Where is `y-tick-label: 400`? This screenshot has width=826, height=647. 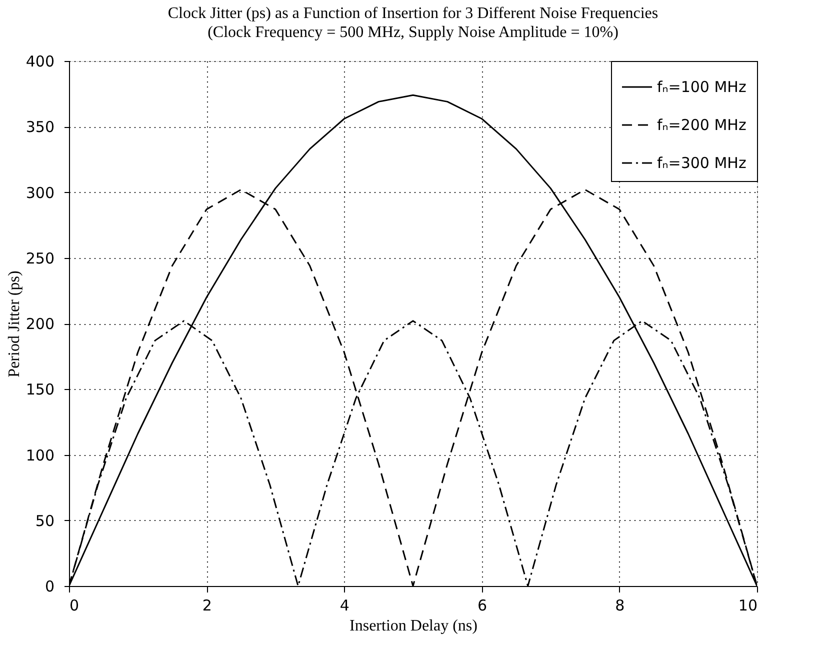 y-tick-label: 400 is located at coordinates (40, 61).